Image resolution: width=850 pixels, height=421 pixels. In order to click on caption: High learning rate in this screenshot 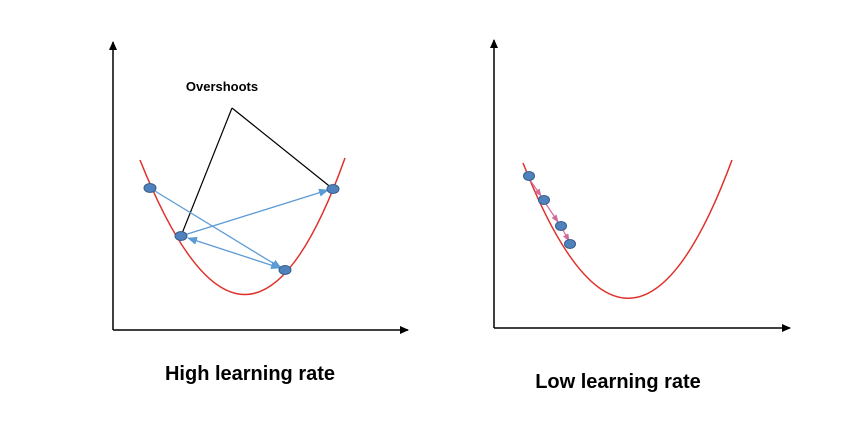, I will do `click(250, 374)`.